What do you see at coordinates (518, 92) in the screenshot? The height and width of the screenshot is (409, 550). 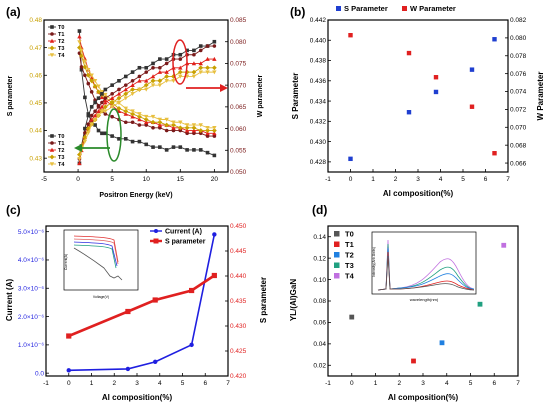 I see `panel-b-y-right-tick-label: 0.074` at bounding box center [518, 92].